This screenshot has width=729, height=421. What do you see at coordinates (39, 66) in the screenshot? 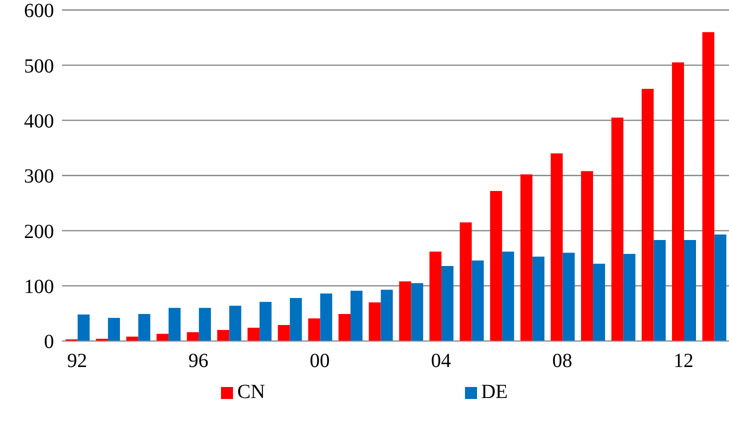
I see `y-tick-label: 500` at bounding box center [39, 66].